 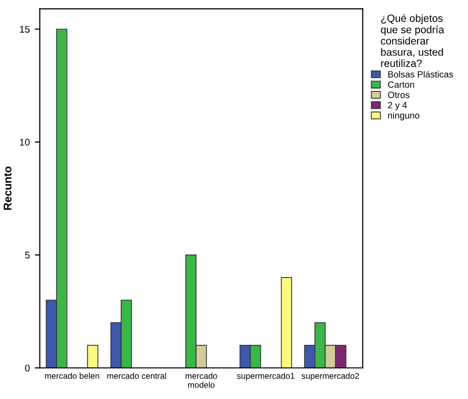 I want to click on y-tick-label: 10, so click(x=25, y=142).